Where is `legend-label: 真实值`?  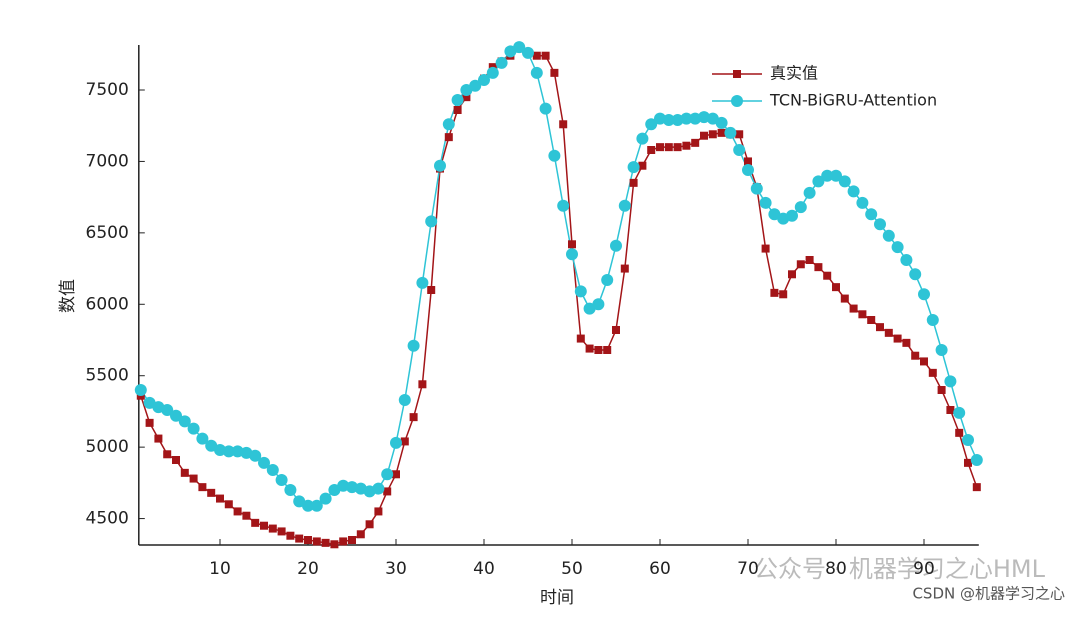
legend-label: 真实值 is located at coordinates (794, 73).